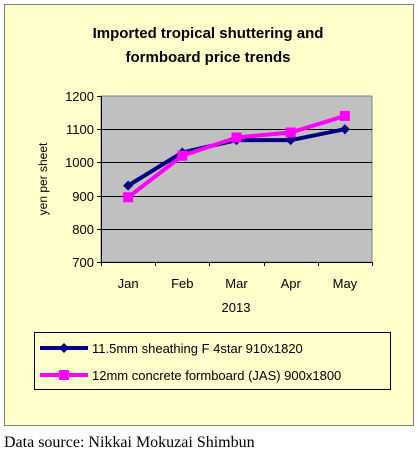 This screenshot has height=464, width=418. Describe the element at coordinates (129, 442) in the screenshot. I see `data-source-note: Data source: Nikkai Mokuzai Shimbun` at that location.